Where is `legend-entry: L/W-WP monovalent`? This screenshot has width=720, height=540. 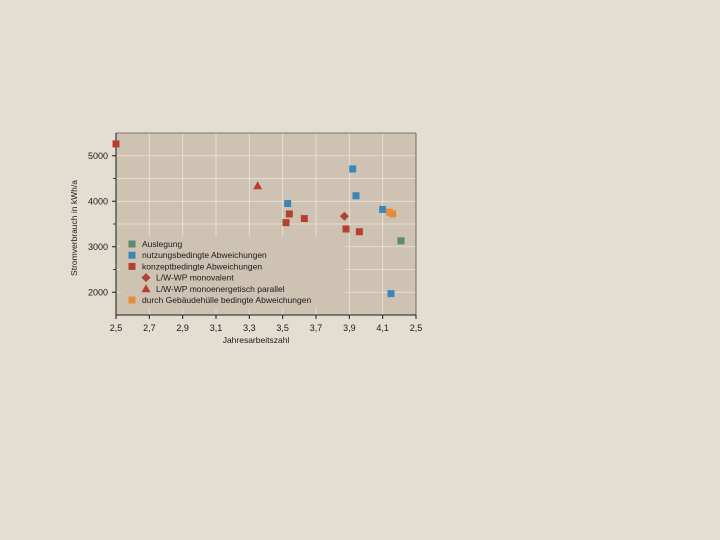
legend-entry: L/W-WP monovalent is located at coordinates (195, 278).